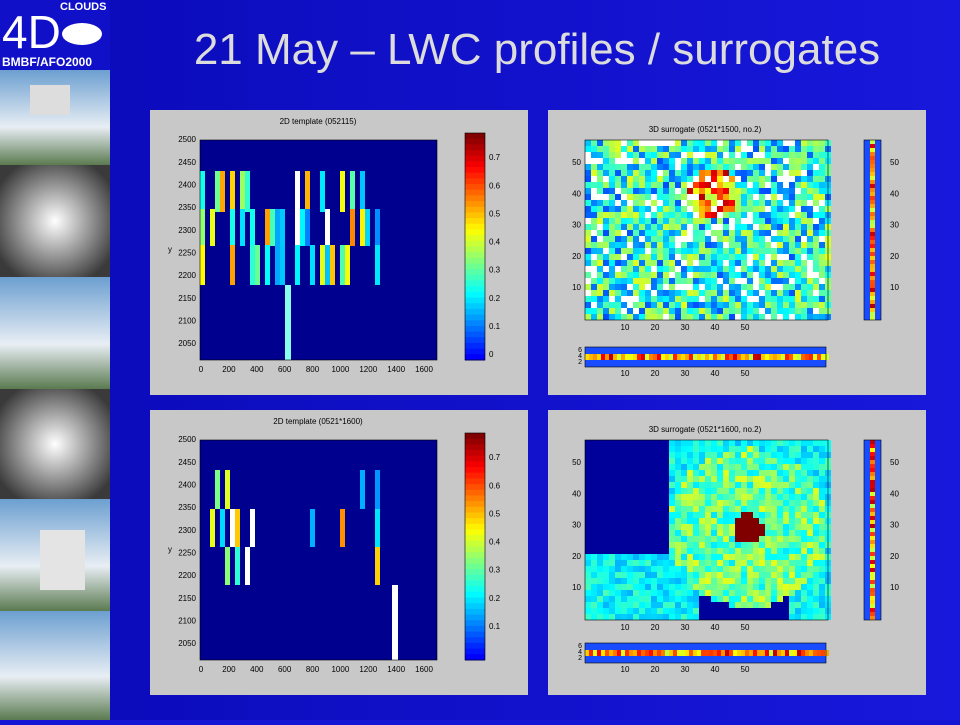  What do you see at coordinates (82, 34) in the screenshot?
I see `logo-cloud` at bounding box center [82, 34].